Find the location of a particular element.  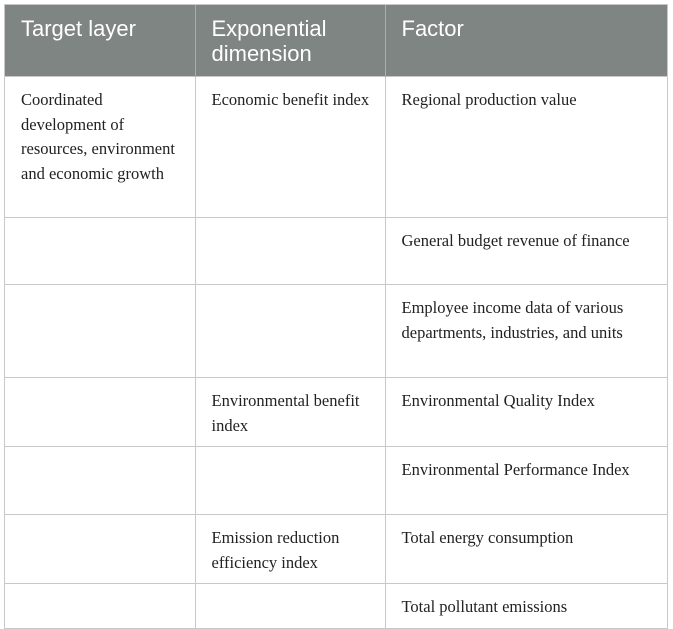

cell-factor: Total pollutant emissions is located at coordinates (526, 605).